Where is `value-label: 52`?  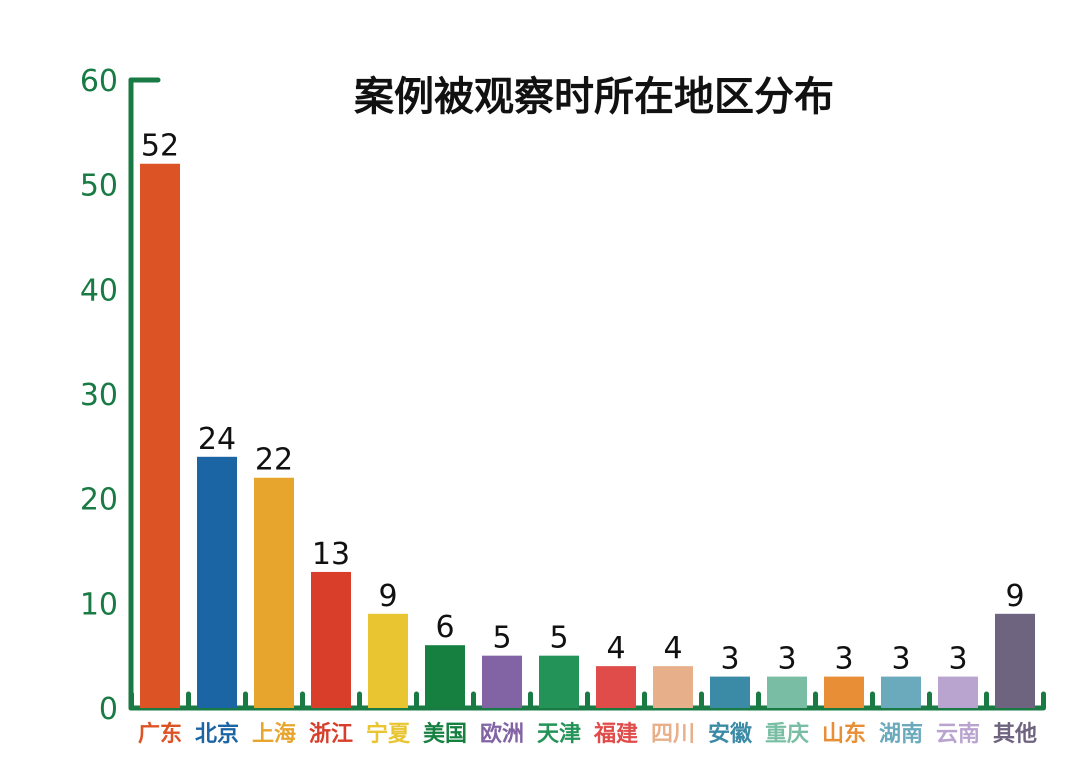 value-label: 52 is located at coordinates (160, 146).